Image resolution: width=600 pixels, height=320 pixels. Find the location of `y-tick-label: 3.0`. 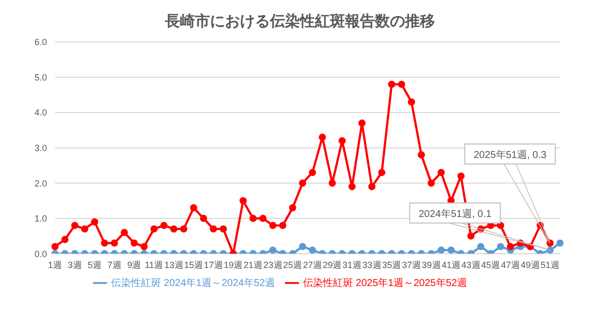

y-tick-label: 3.0 is located at coordinates (40, 148).